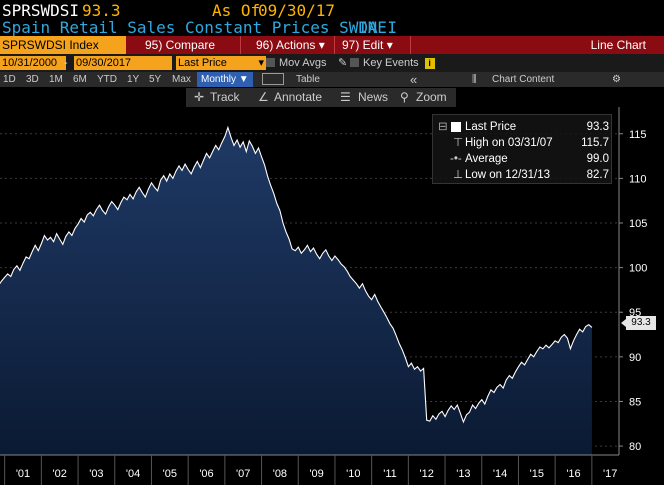 The height and width of the screenshot is (485, 664). I want to click on legend-label: Average, so click(486, 159).